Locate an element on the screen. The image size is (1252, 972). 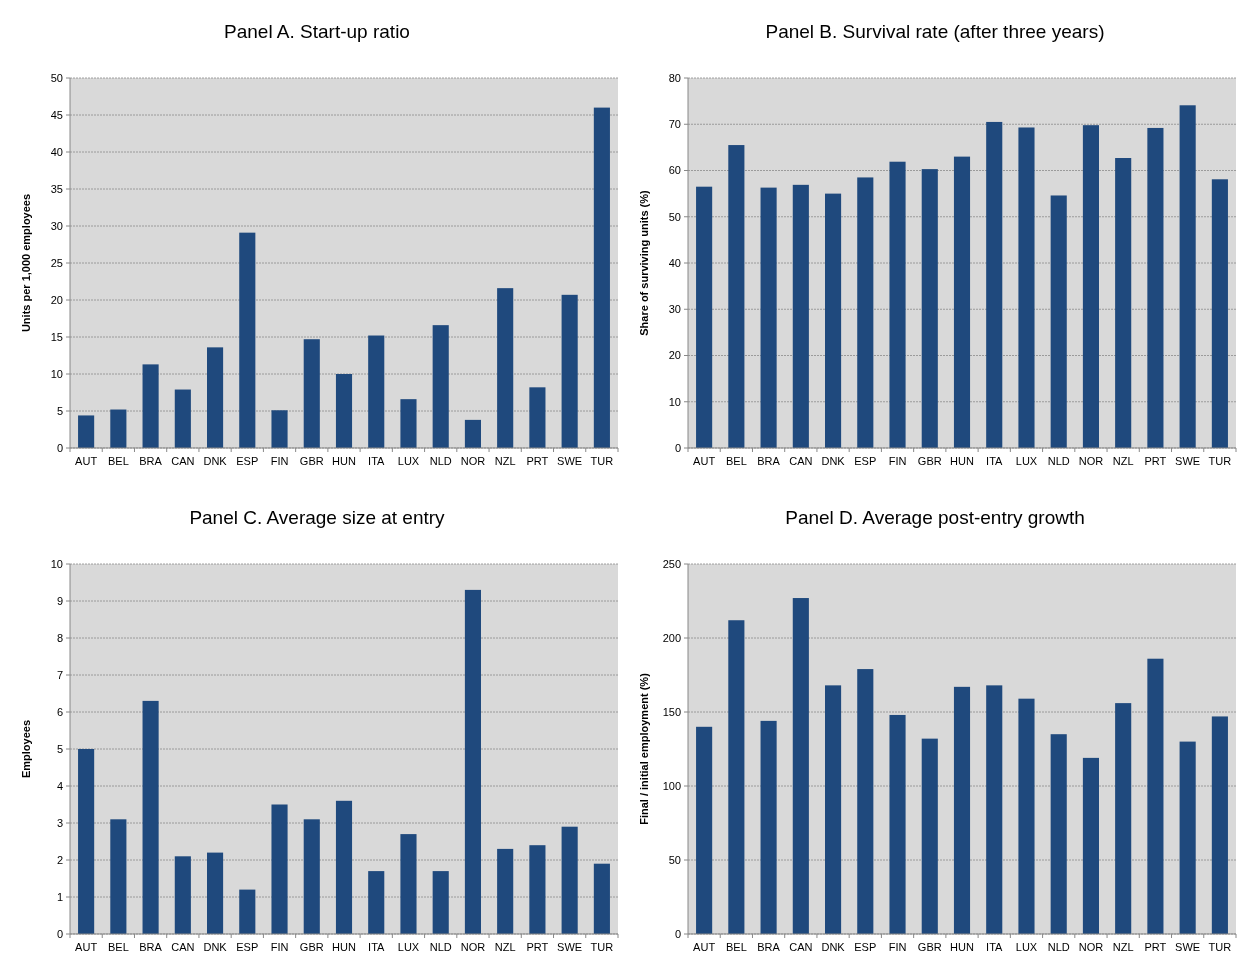
y-tick-label: 15 is located at coordinates (56, 336).